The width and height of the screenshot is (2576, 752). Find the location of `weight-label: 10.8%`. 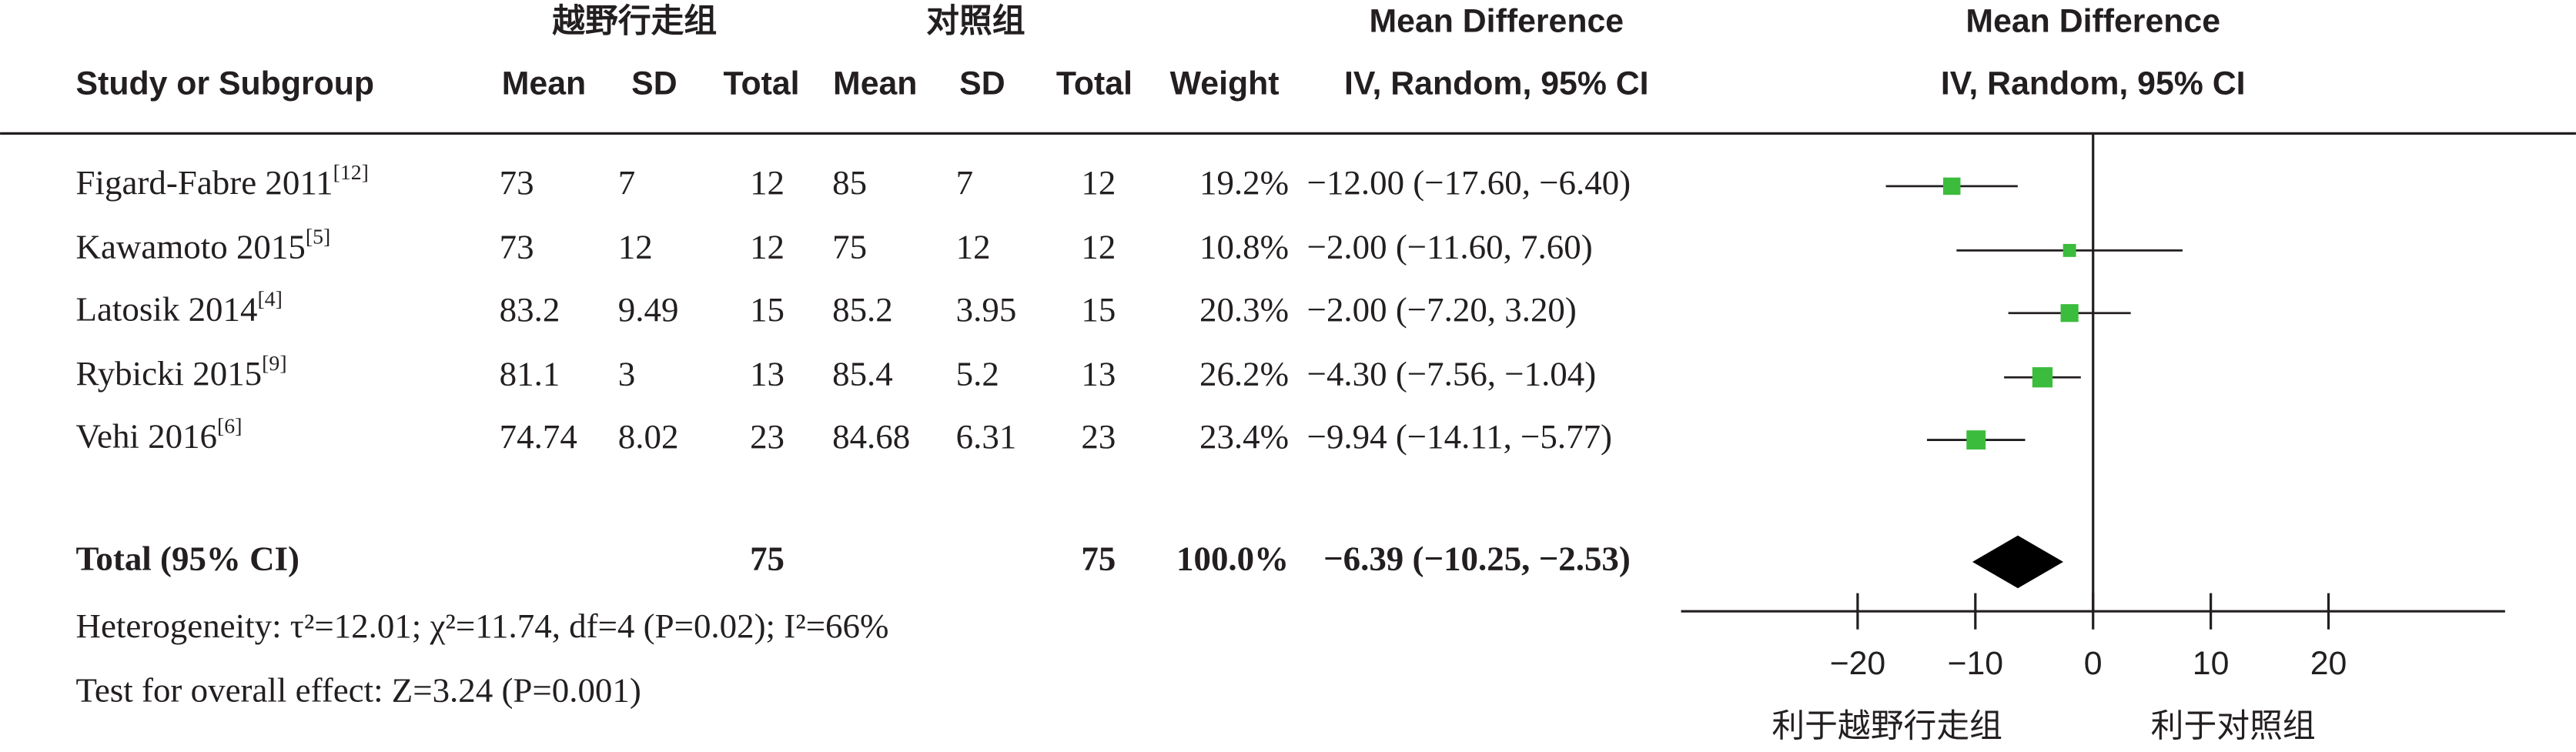

weight-label: 10.8% is located at coordinates (1244, 247).